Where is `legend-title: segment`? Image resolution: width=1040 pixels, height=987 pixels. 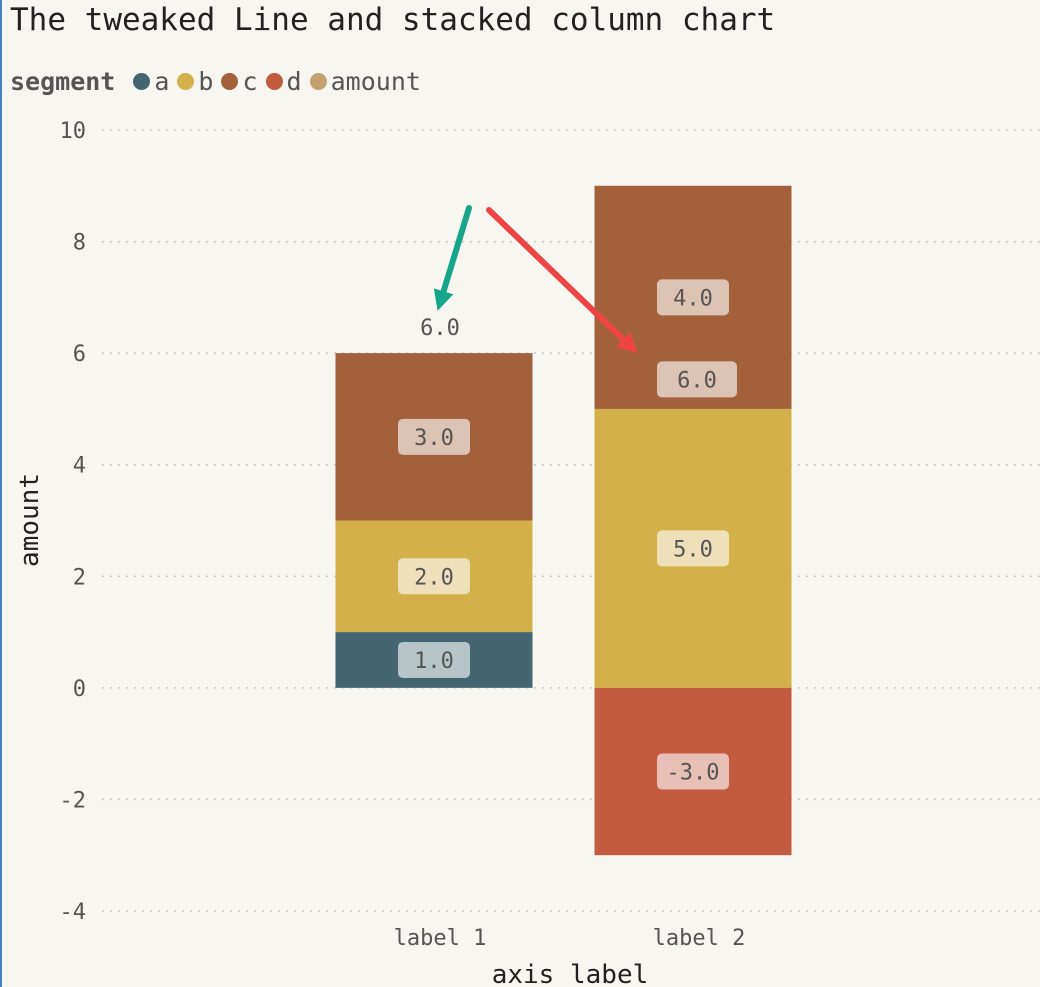 legend-title: segment is located at coordinates (63, 81).